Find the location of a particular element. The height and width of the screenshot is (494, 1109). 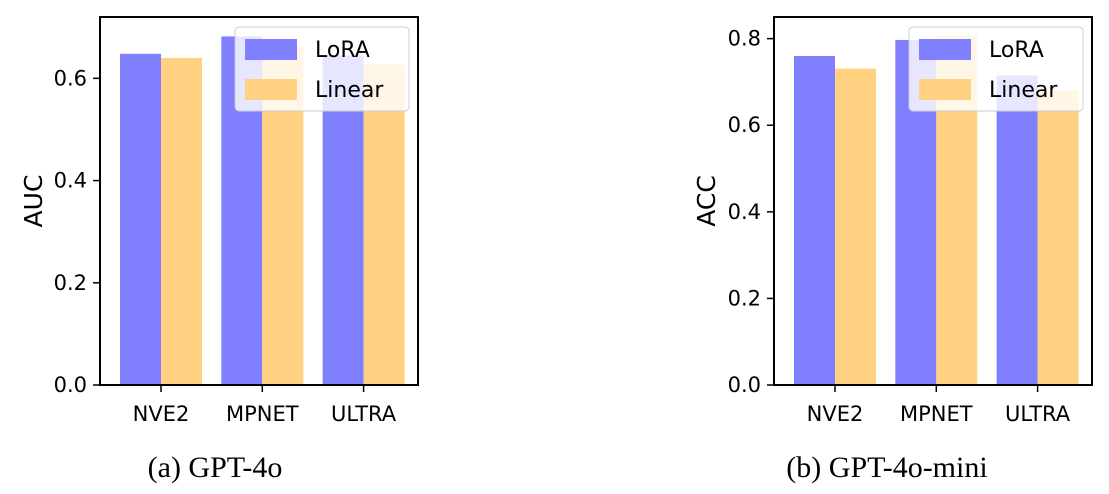

y-tick-label: 0.8 is located at coordinates (744, 39).